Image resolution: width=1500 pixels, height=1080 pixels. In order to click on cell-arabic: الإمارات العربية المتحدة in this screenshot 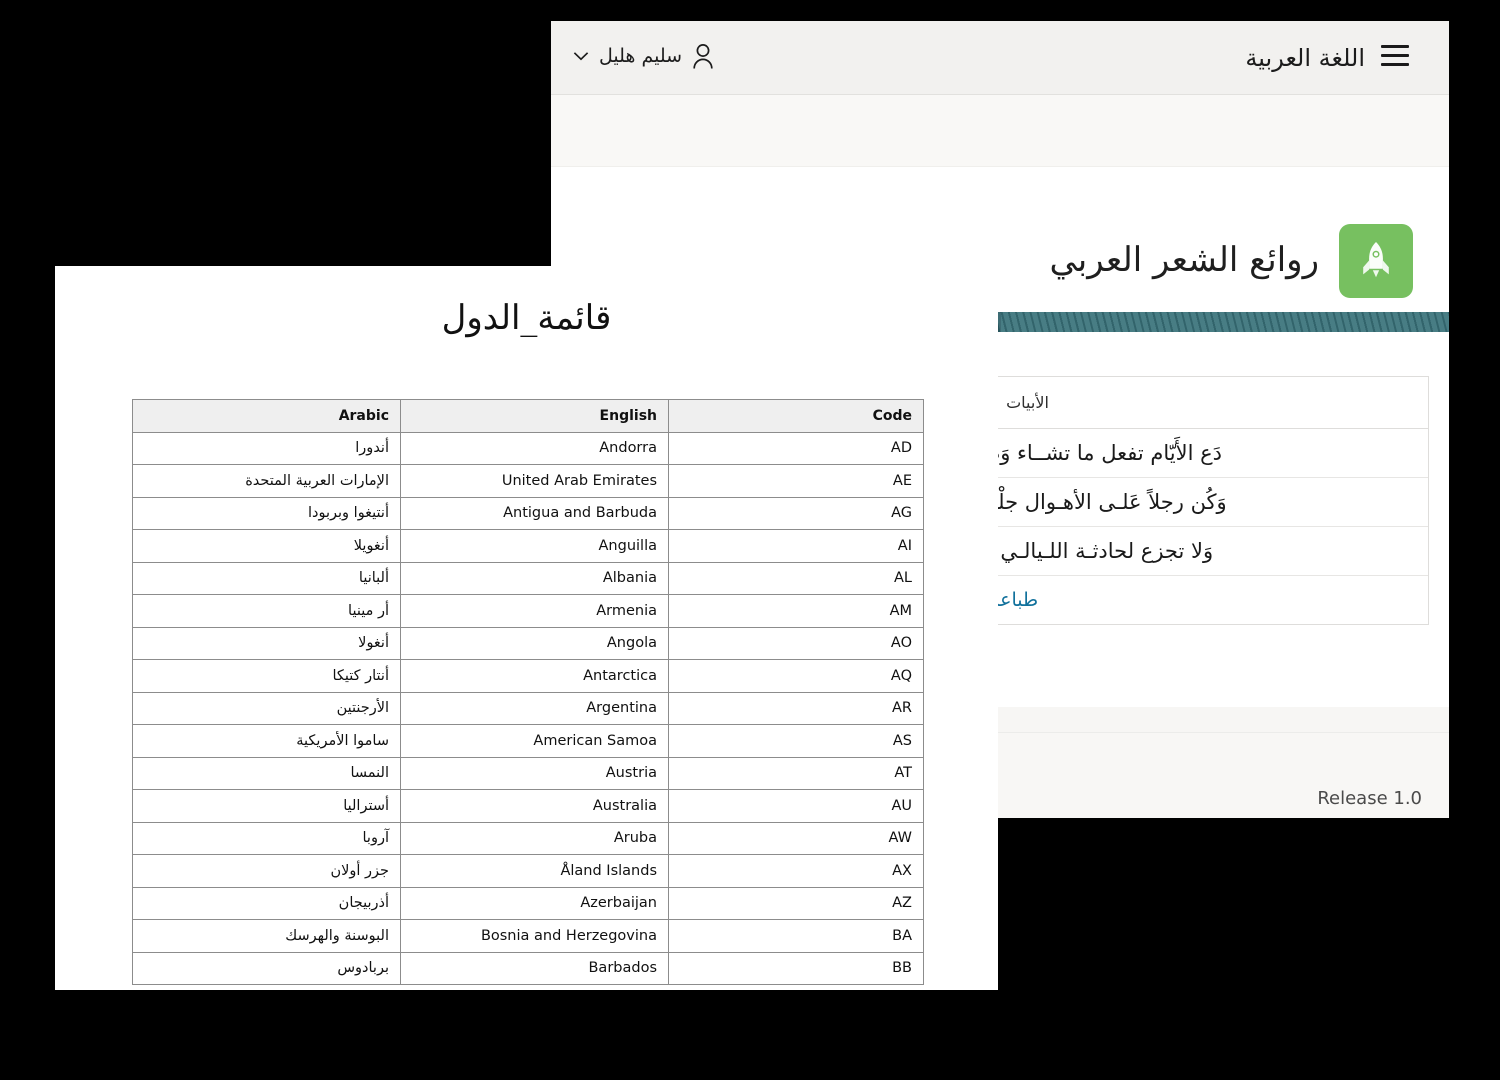, I will do `click(266, 481)`.